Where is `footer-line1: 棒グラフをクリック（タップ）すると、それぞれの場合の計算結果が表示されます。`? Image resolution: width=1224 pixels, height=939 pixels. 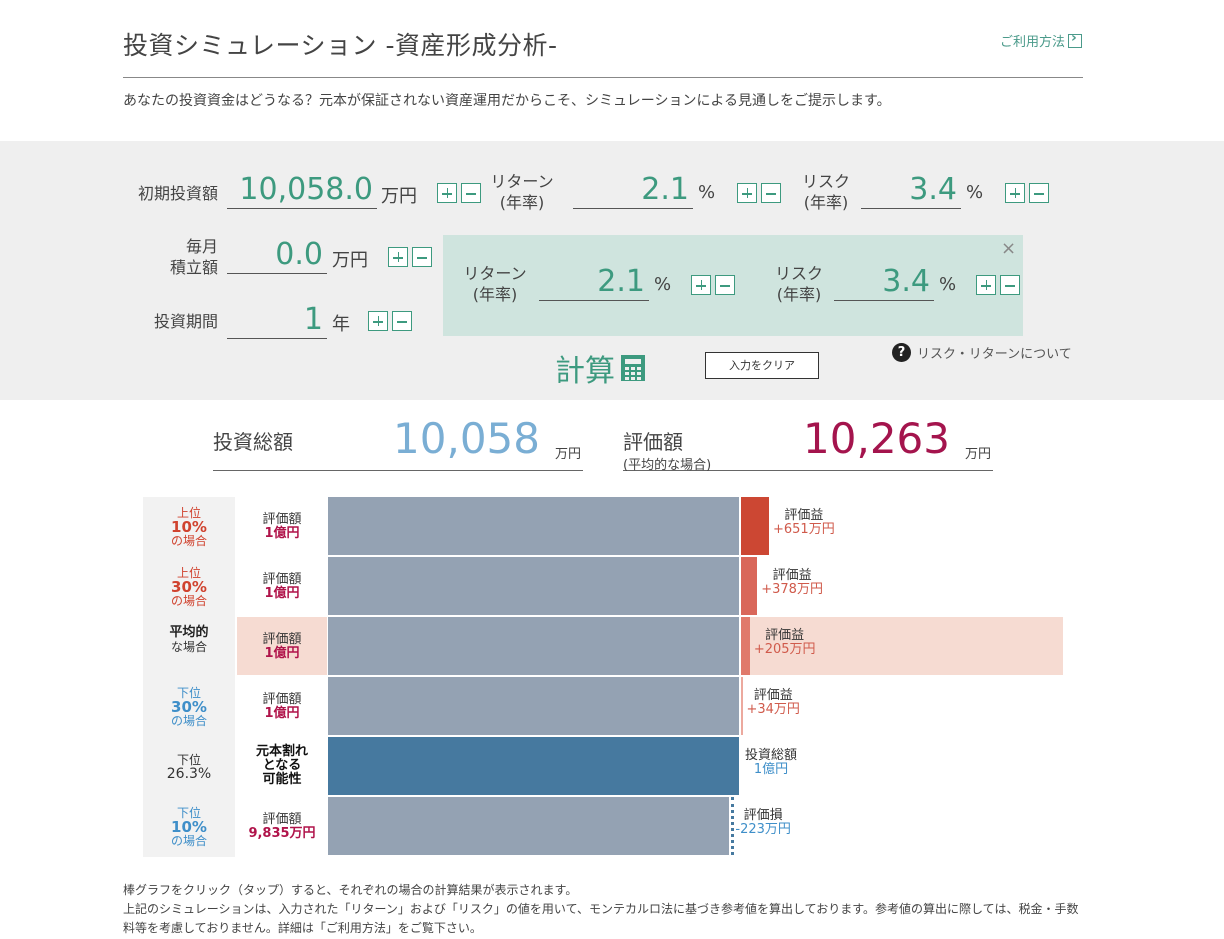 footer-line1: 棒グラフをクリック（タップ）すると、それぞれの場合の計算結果が表示されます。 is located at coordinates (350, 890).